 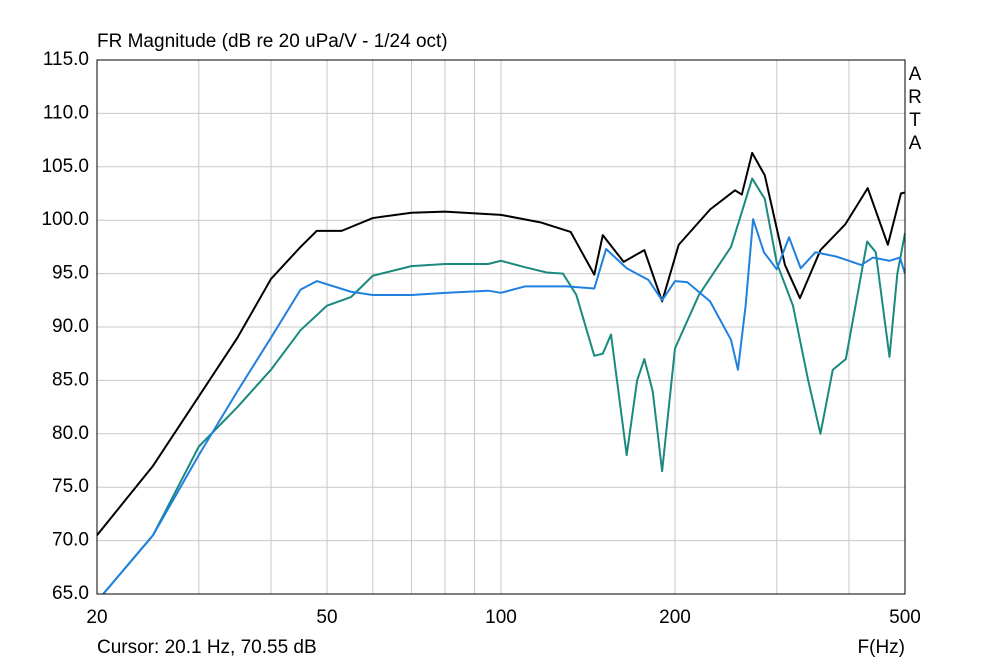 I want to click on y-tick-label: 80.0, so click(x=70, y=433).